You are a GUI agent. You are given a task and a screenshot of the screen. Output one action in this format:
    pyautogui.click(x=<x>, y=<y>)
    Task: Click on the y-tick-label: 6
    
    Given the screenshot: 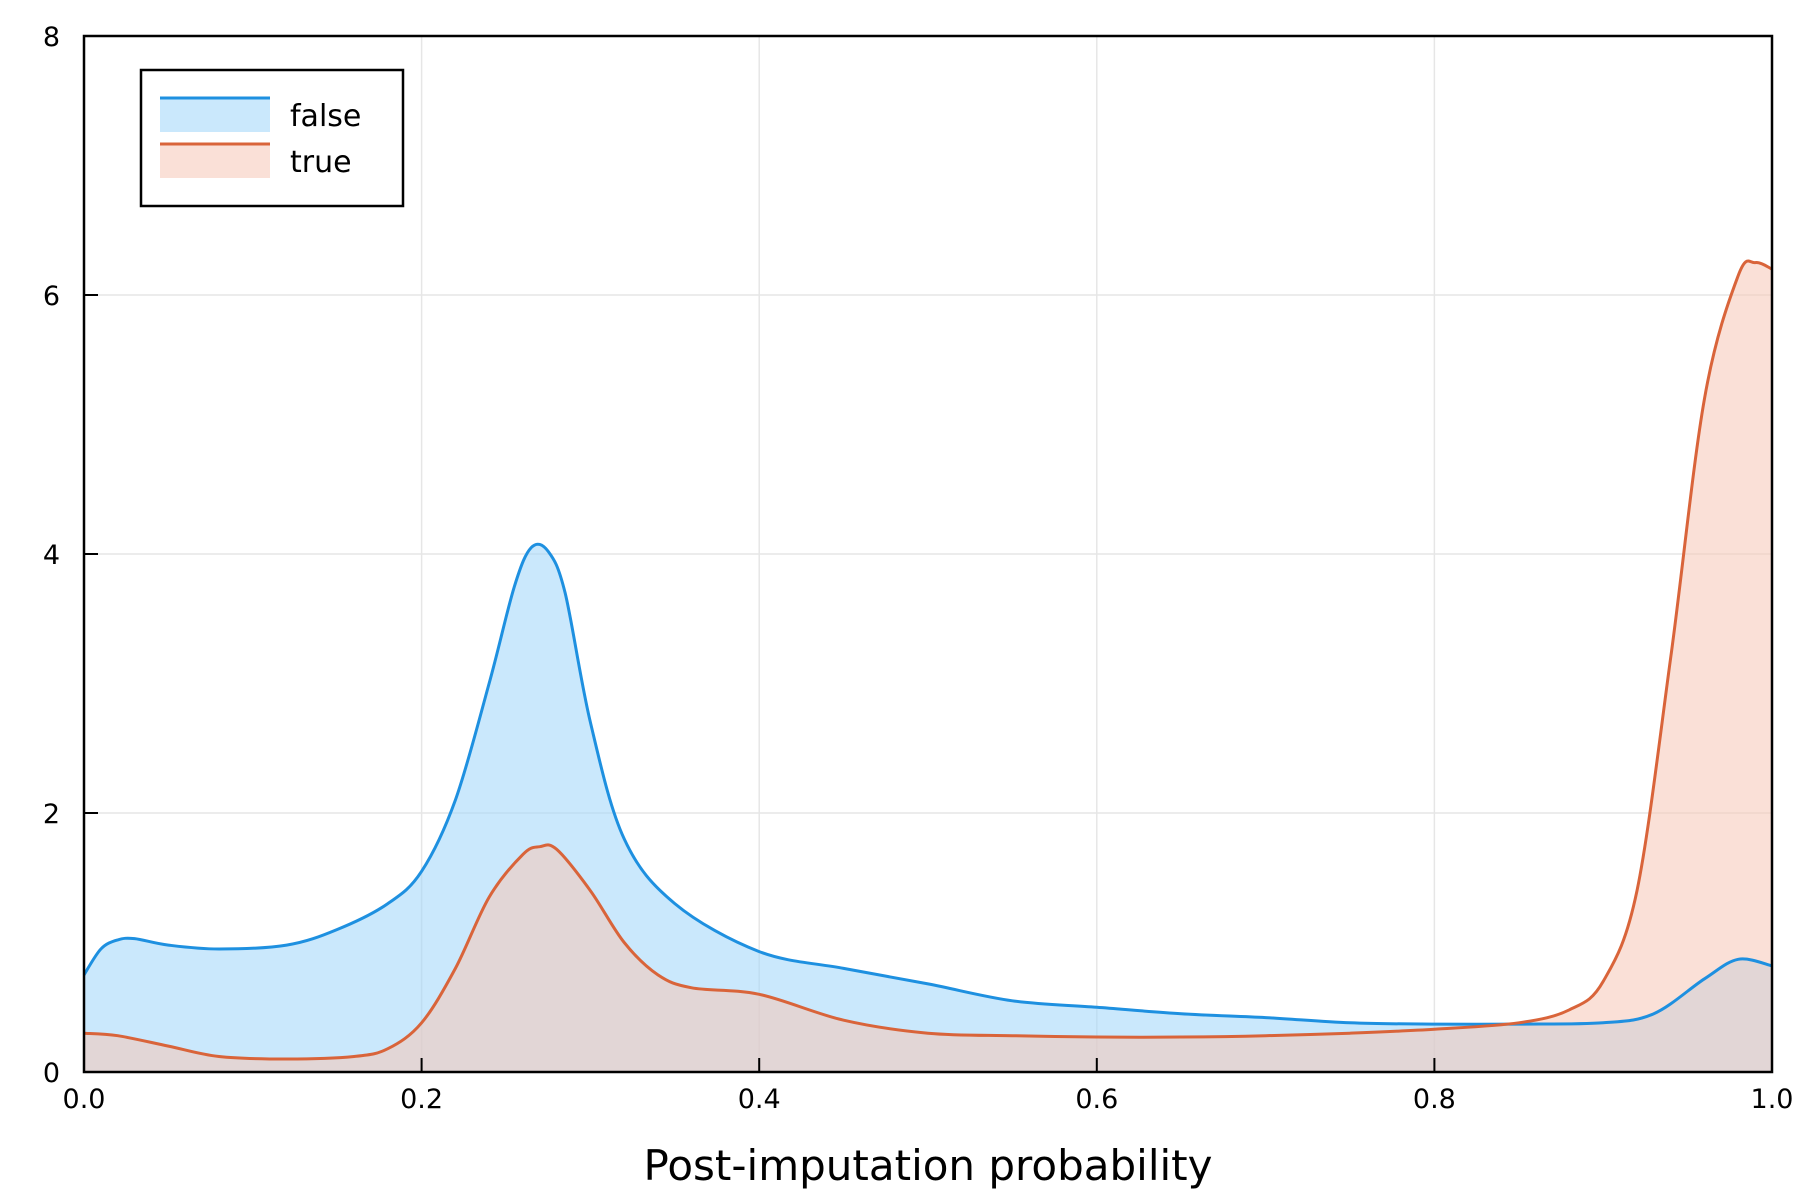 What is the action you would take?
    pyautogui.click(x=51, y=296)
    